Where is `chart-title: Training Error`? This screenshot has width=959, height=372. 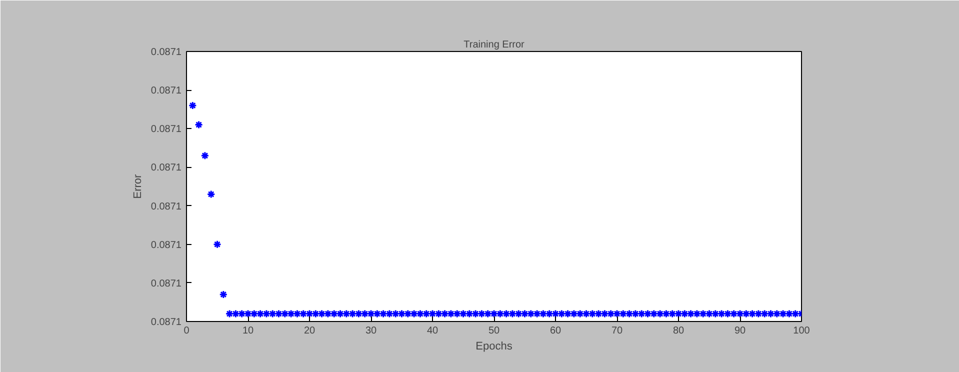
chart-title: Training Error is located at coordinates (495, 45).